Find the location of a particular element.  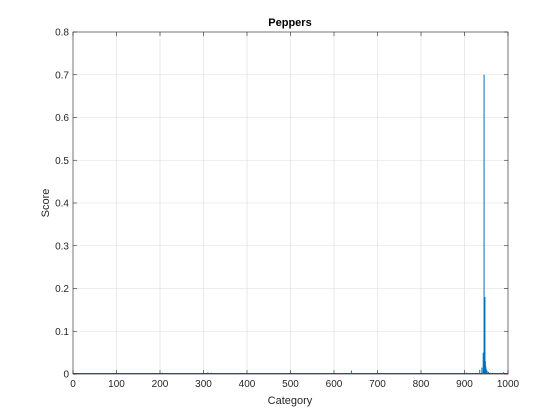

x-tick-label: 100 is located at coordinates (116, 384).